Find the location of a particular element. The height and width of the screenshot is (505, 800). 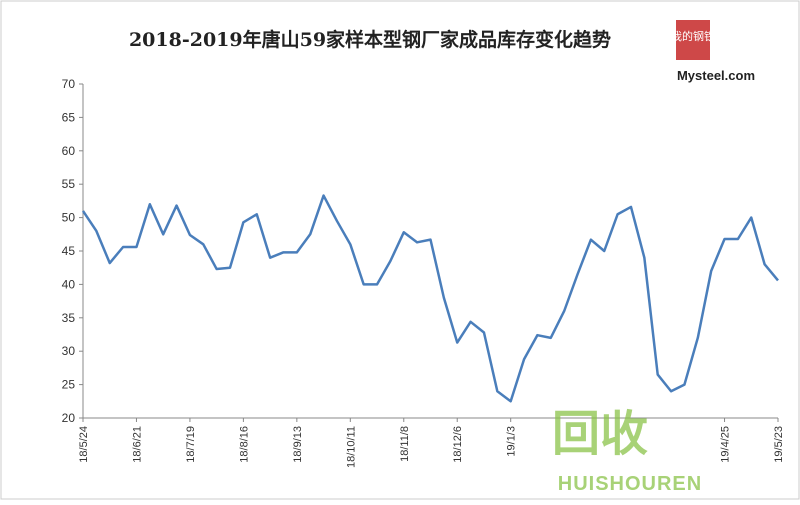

chart-title: 2018-2019年唐山59家样本型钢厂家成品库存变化趋势 is located at coordinates (370, 39).